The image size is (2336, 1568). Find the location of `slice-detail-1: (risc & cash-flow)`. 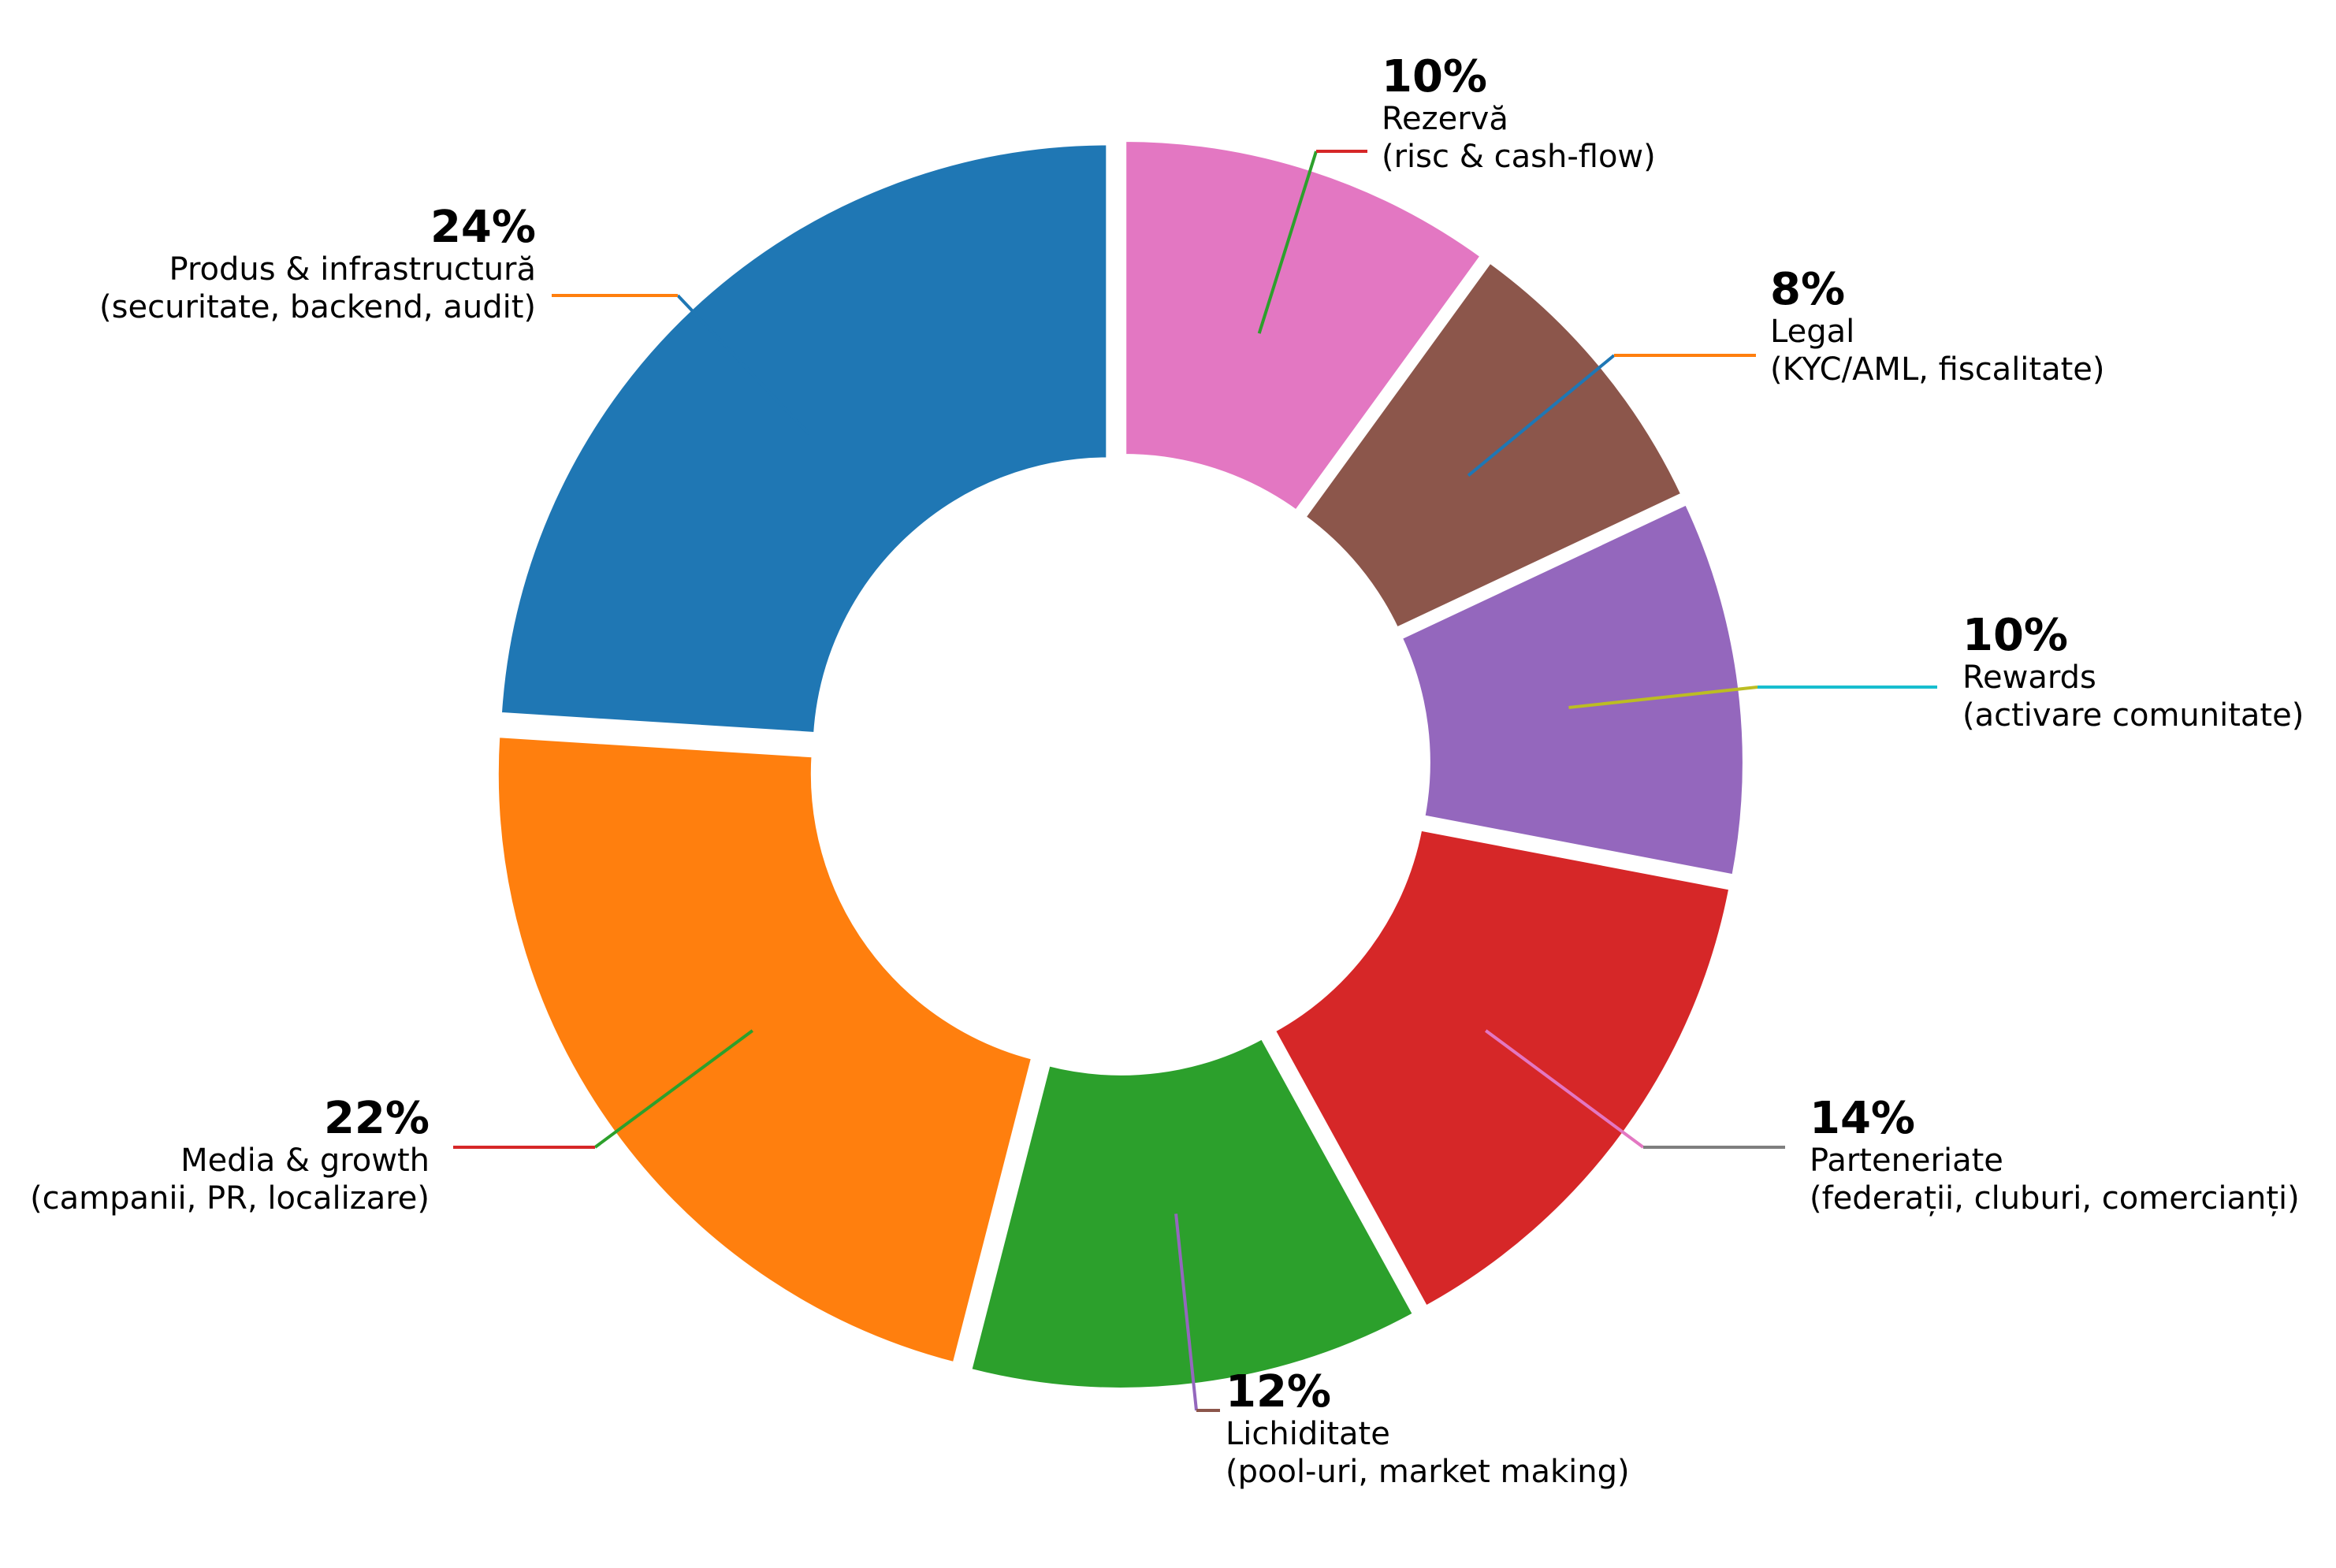

slice-detail-1: (risc & cash-flow) is located at coordinates (1519, 157).